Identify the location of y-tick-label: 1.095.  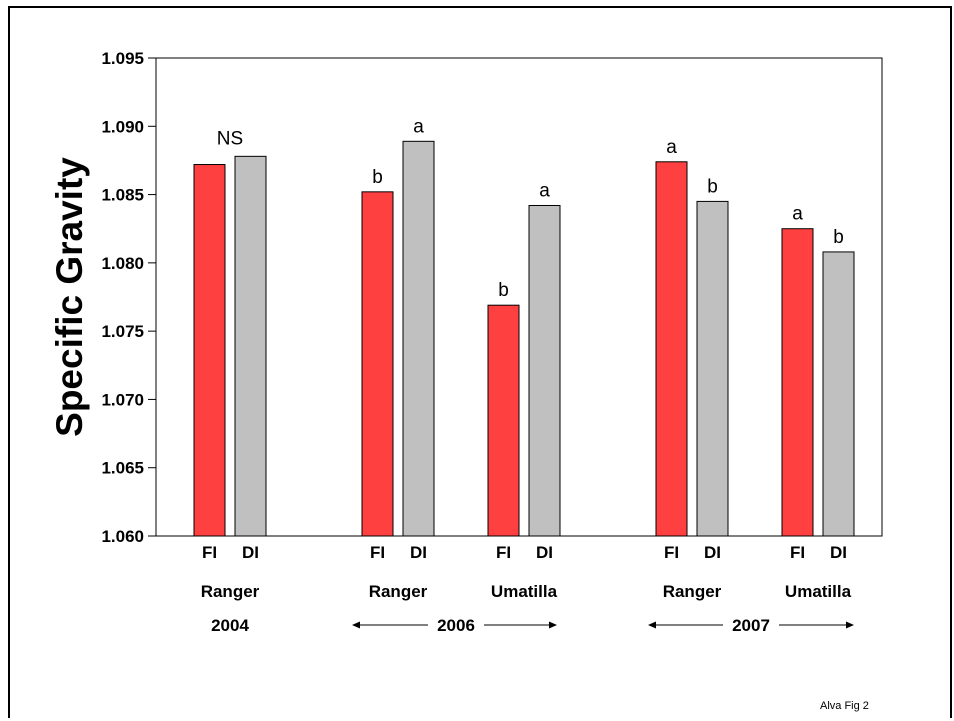
(122, 58).